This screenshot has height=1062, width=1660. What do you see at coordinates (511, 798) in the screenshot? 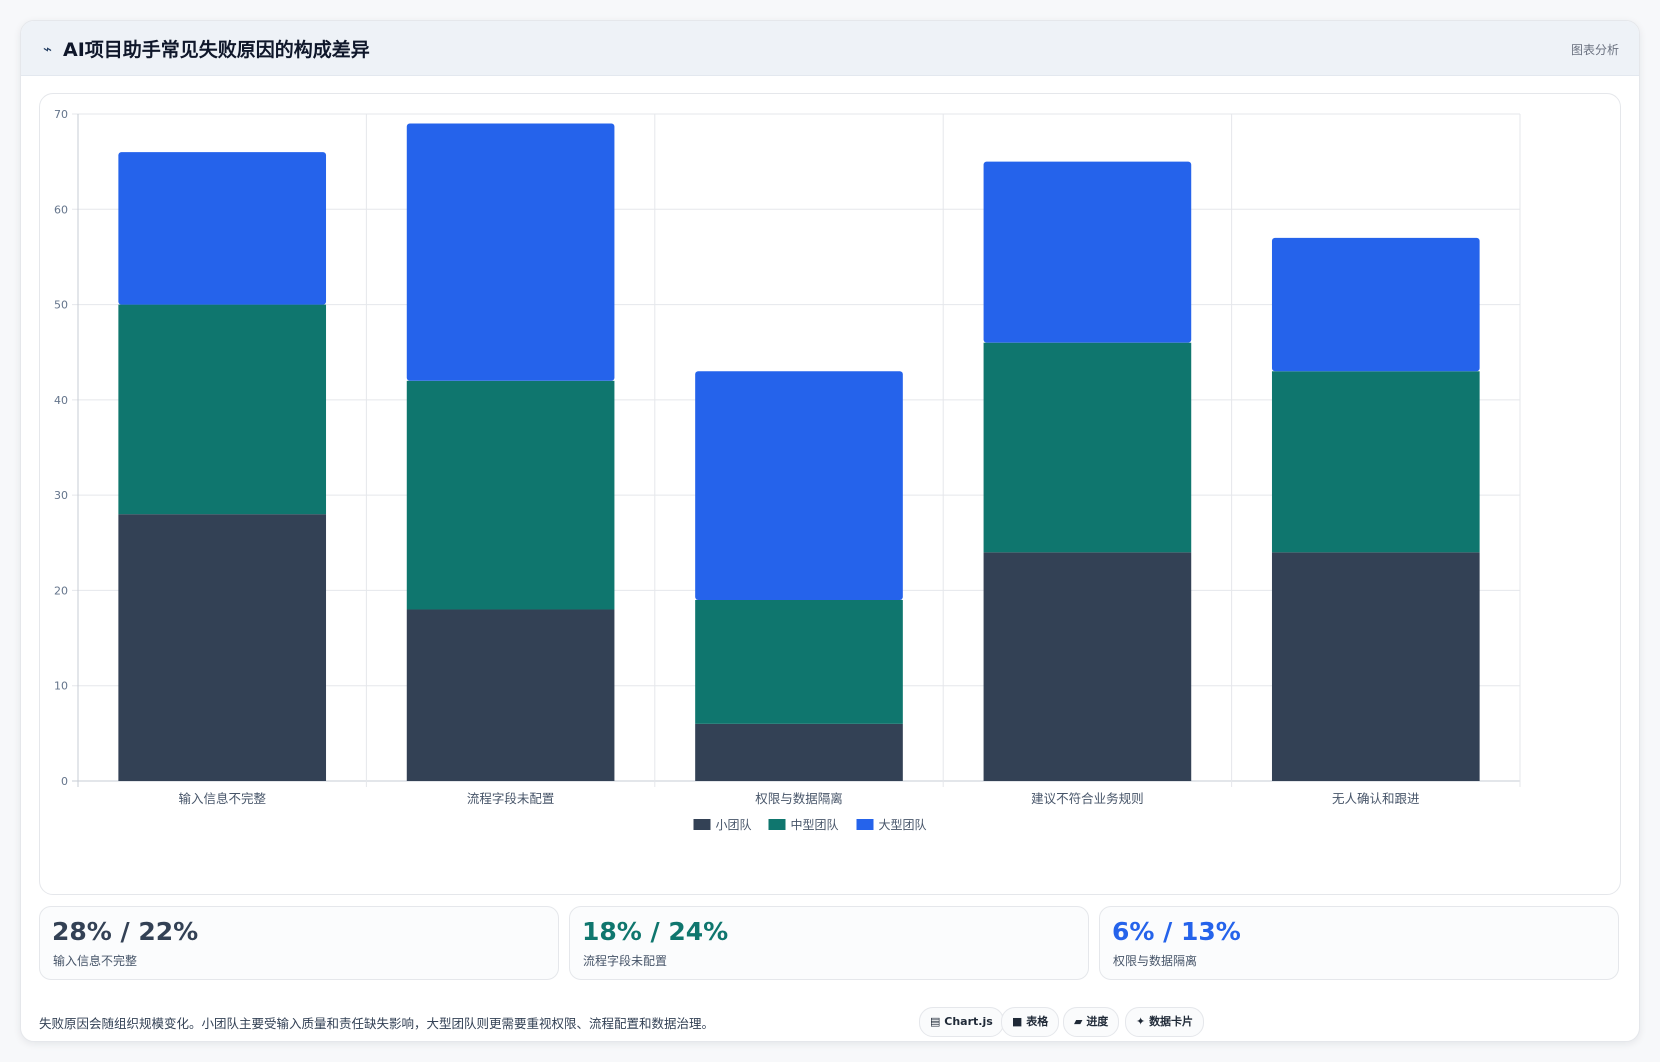
I see `x-tick-label: 流程字段未配置` at bounding box center [511, 798].